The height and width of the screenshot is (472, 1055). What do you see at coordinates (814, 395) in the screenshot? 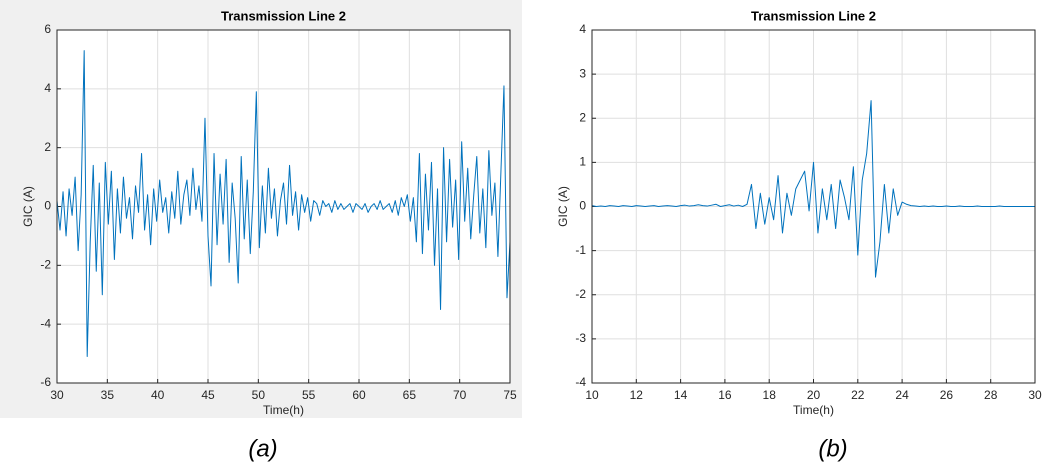
I see `x-tick-label: 20` at bounding box center [814, 395].